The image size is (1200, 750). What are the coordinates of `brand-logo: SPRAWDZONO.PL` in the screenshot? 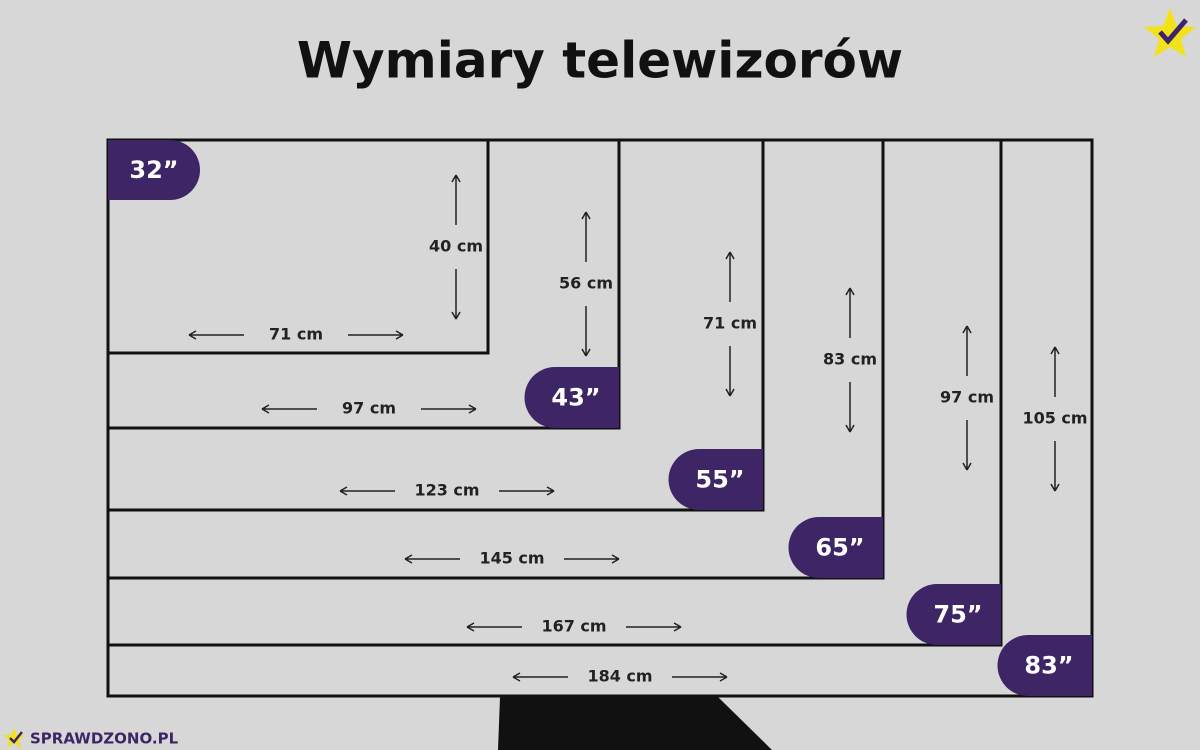 It's located at (91, 738).